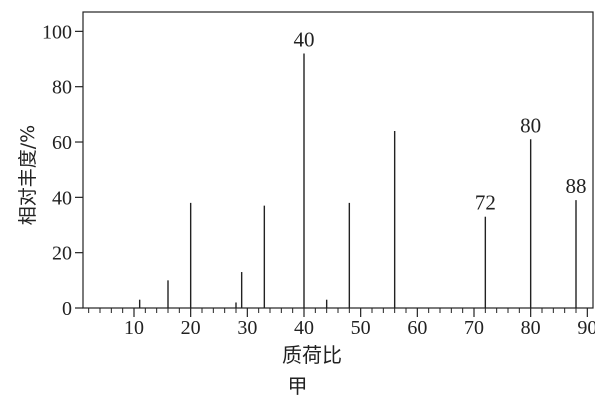  Describe the element at coordinates (67, 309) in the screenshot. I see `y-tick-label: 0` at that location.